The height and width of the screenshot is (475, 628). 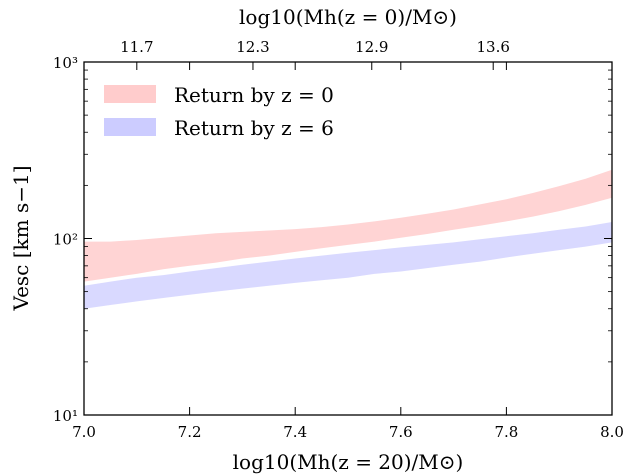 What do you see at coordinates (65, 416) in the screenshot?
I see `y-tick-label: 10¹` at bounding box center [65, 416].